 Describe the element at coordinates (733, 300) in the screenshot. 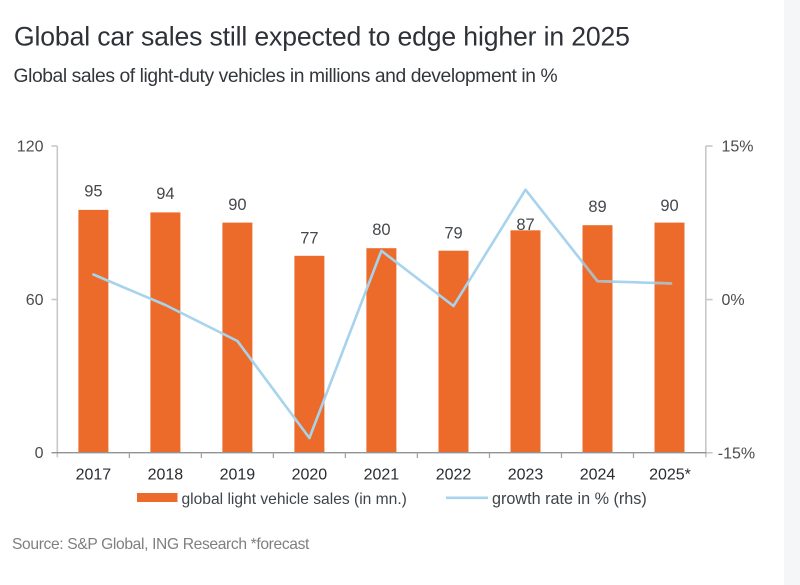

I see `svg-text: 0%` at that location.